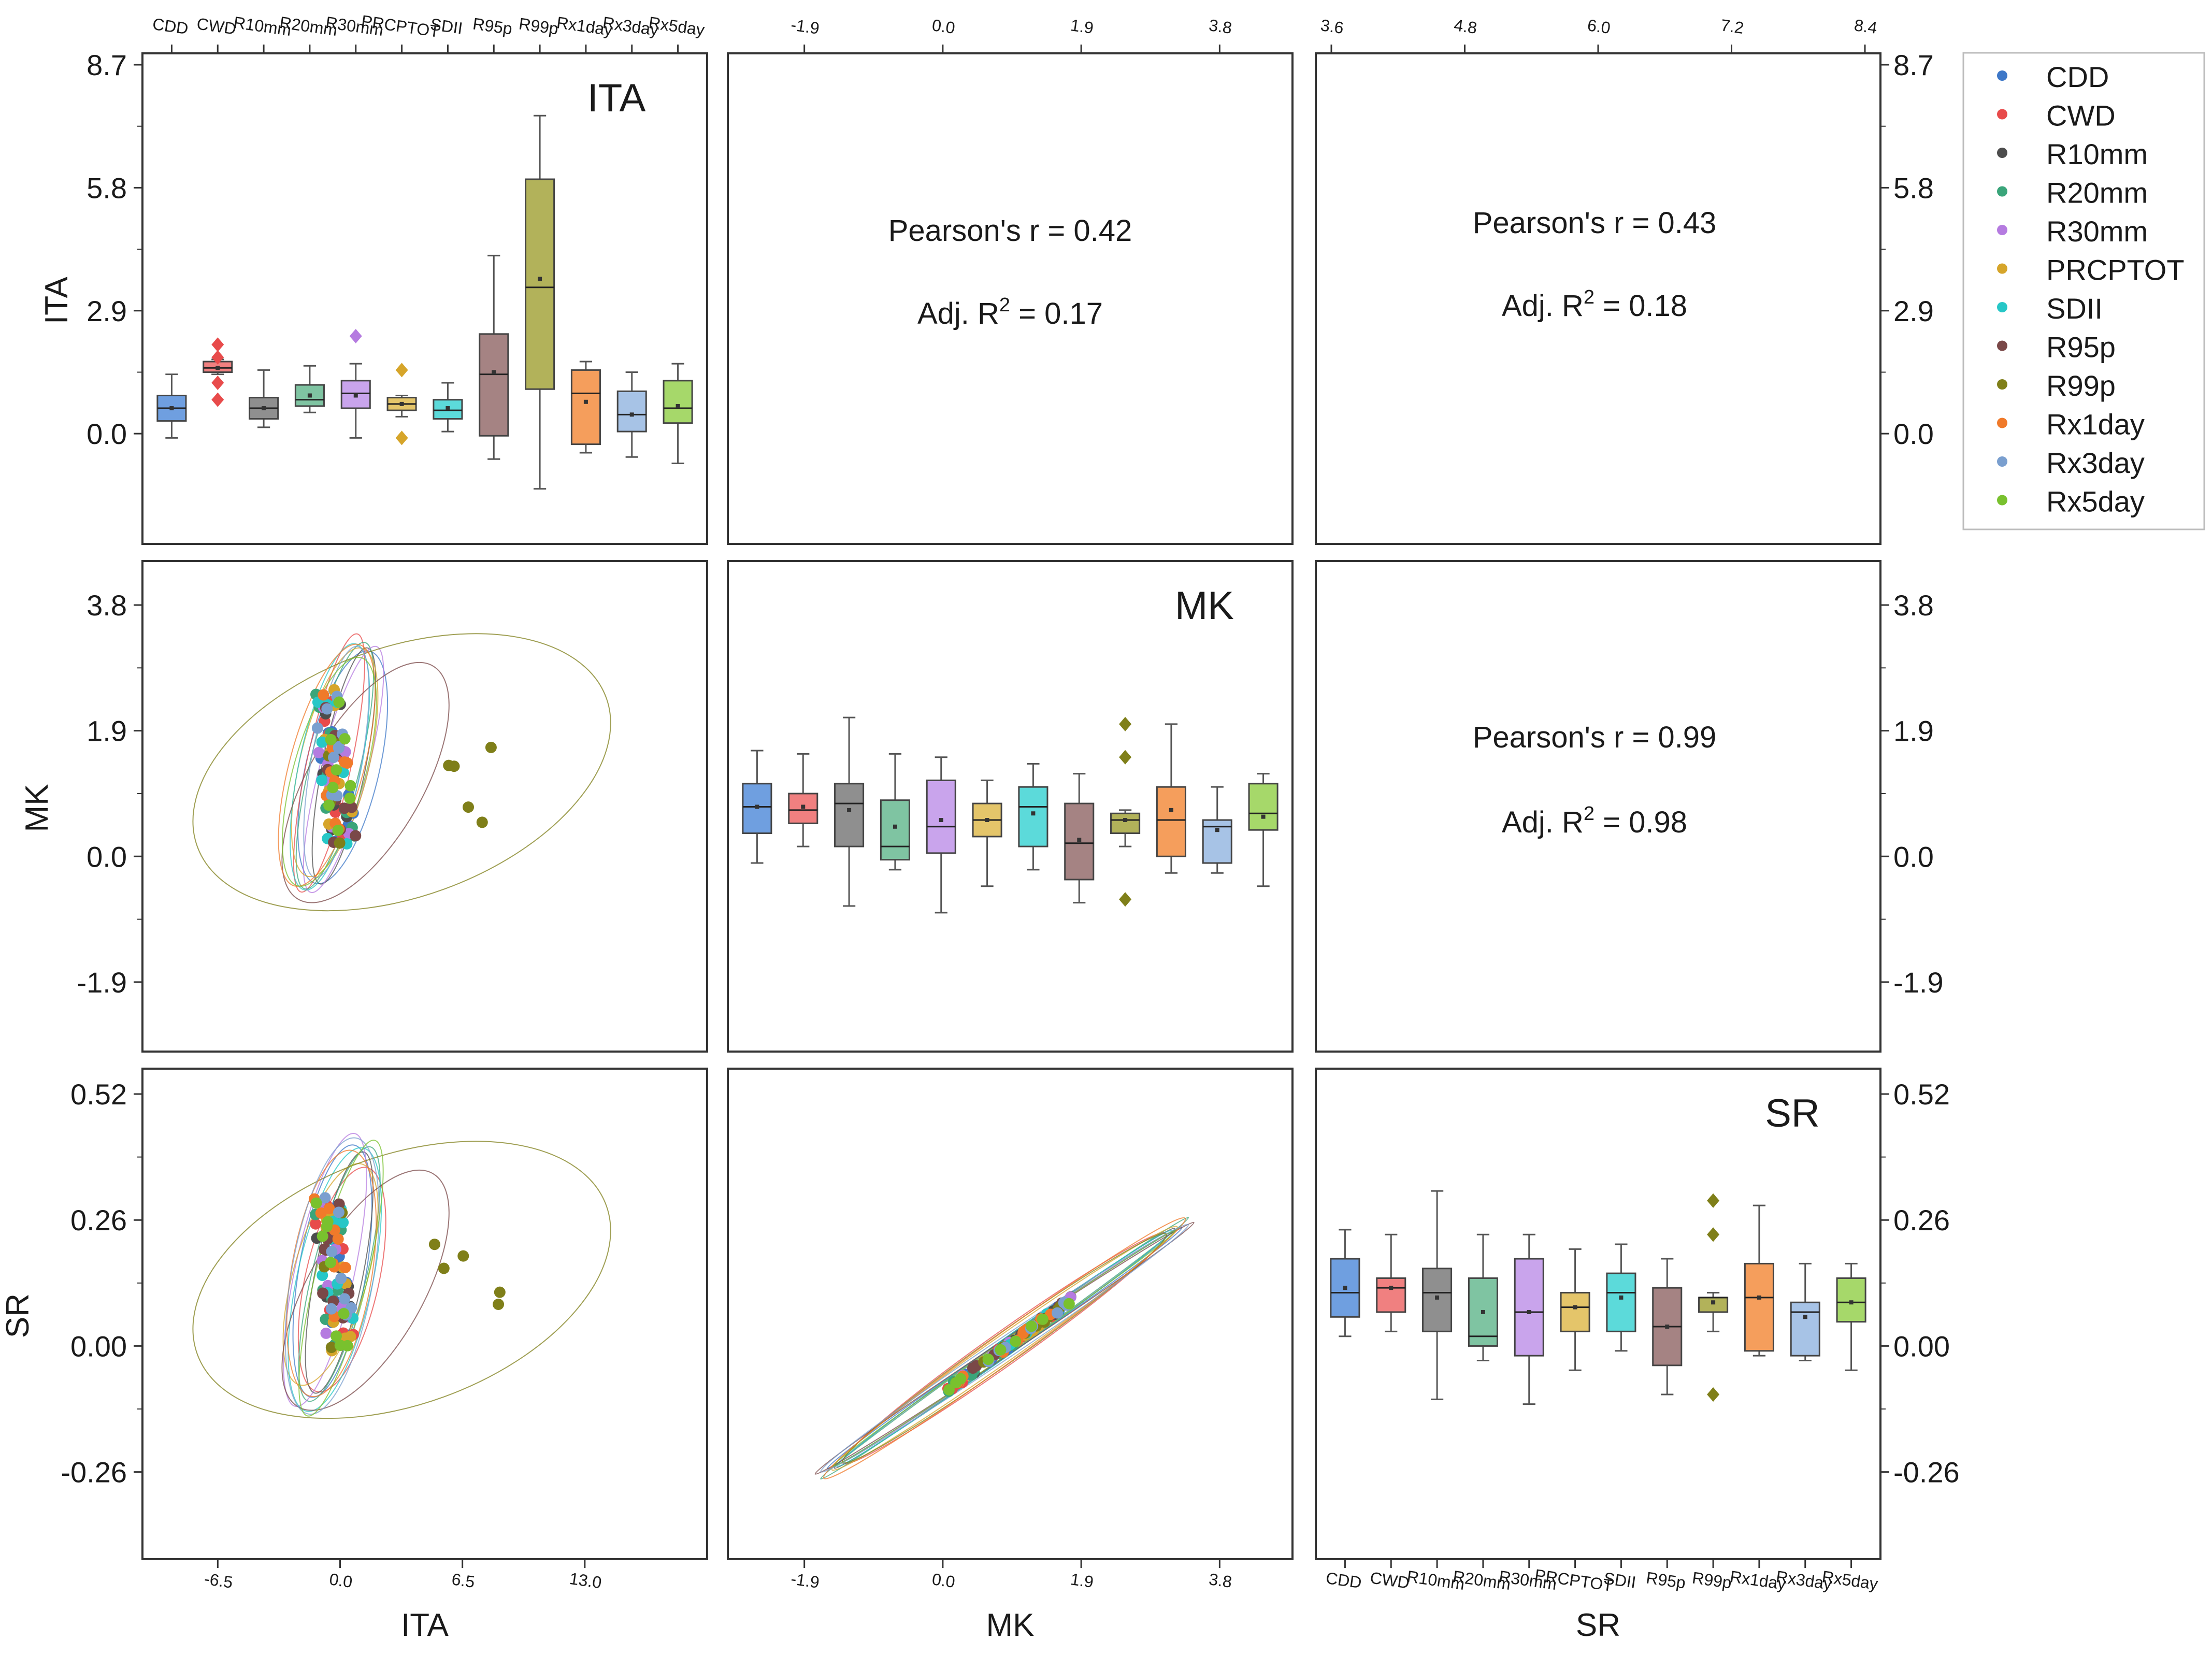  I want to click on ytick-label-right-sr-2: 0.00, so click(1921, 1346).